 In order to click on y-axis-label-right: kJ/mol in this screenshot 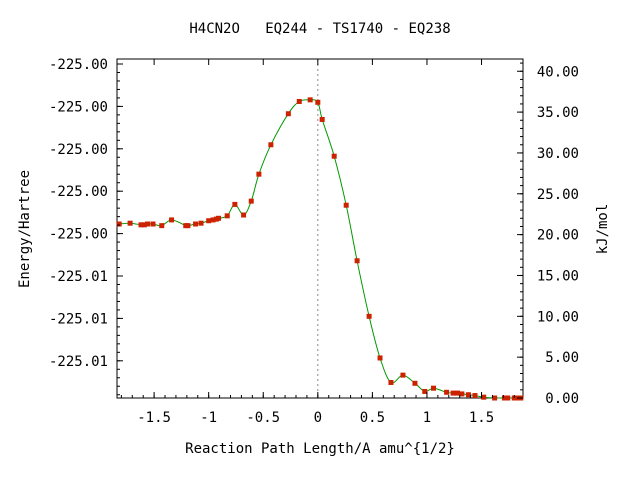, I will do `click(603, 229)`.